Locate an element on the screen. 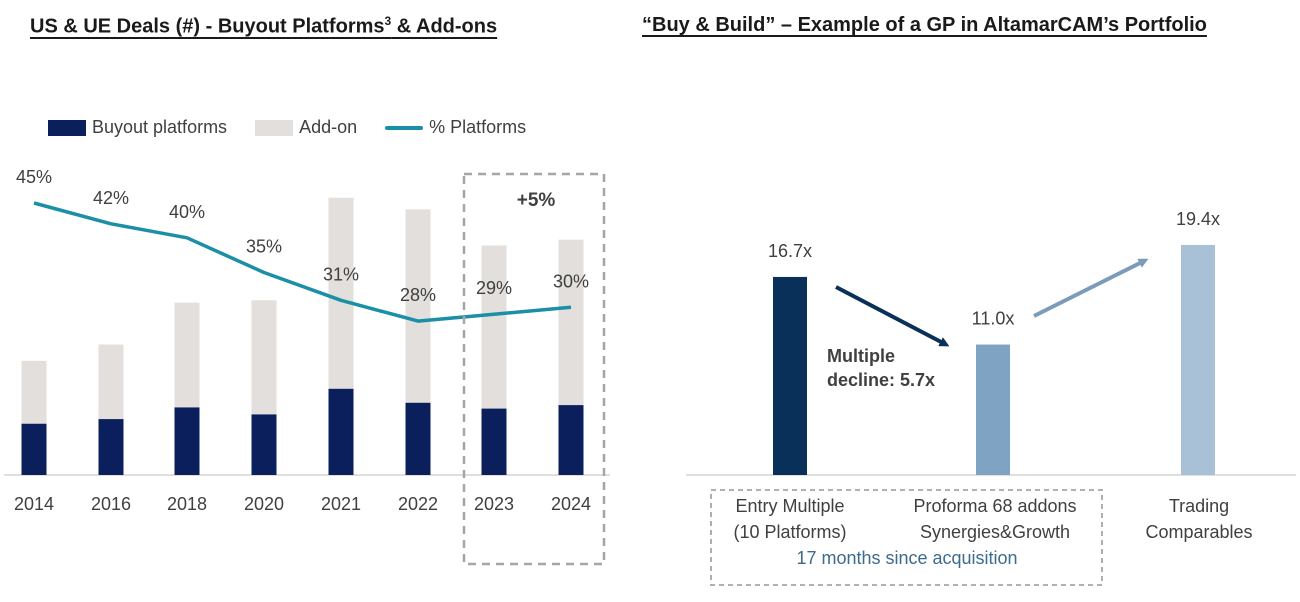 This screenshot has width=1300, height=602. buyout-bar-2016 is located at coordinates (111, 447).